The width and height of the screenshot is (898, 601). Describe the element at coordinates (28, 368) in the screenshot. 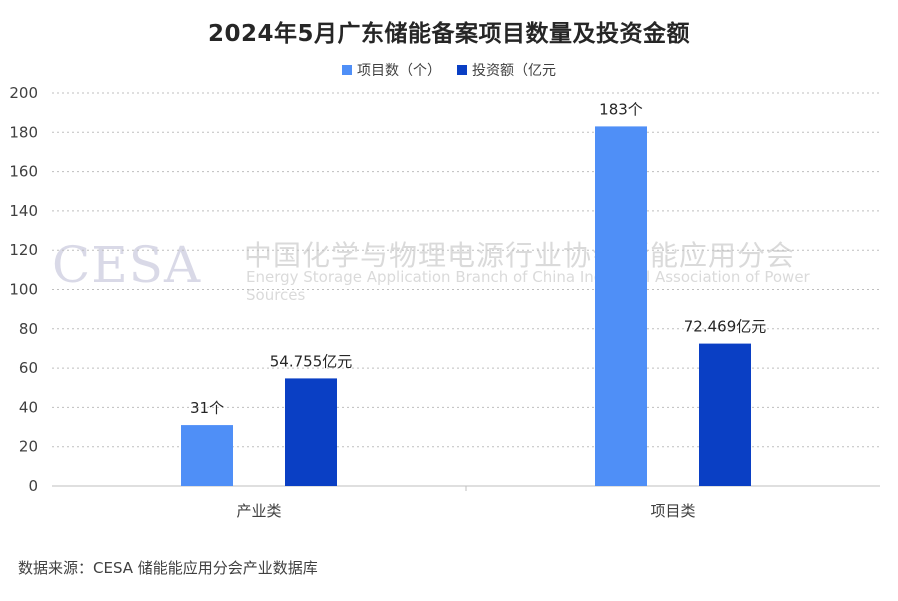

I see `y-tick-label: 60` at that location.